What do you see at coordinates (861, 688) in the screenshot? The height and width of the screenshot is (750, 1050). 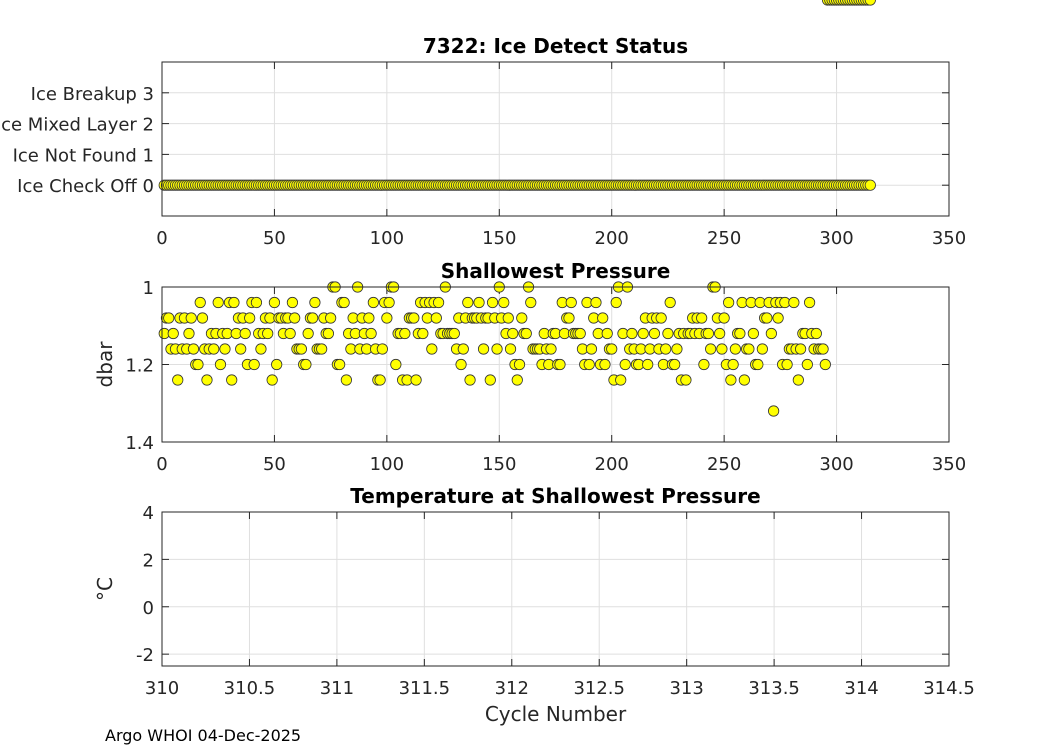 I see `temperature-xtick-label-8: 314` at bounding box center [861, 688].